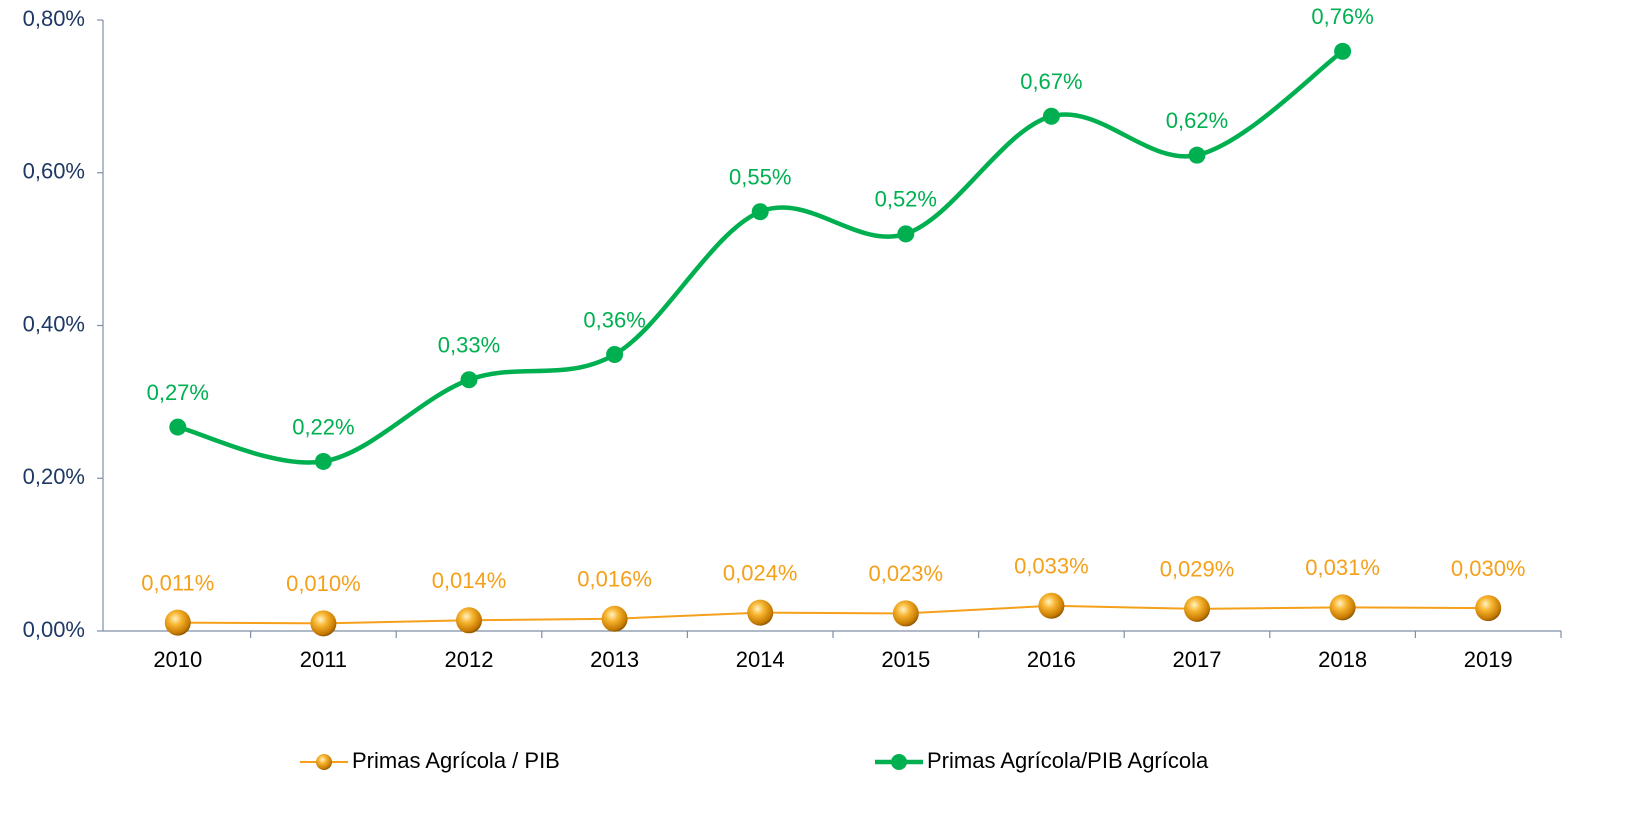 The width and height of the screenshot is (1649, 816). What do you see at coordinates (1197, 120) in the screenshot?
I see `data-label: 0,62%` at bounding box center [1197, 120].